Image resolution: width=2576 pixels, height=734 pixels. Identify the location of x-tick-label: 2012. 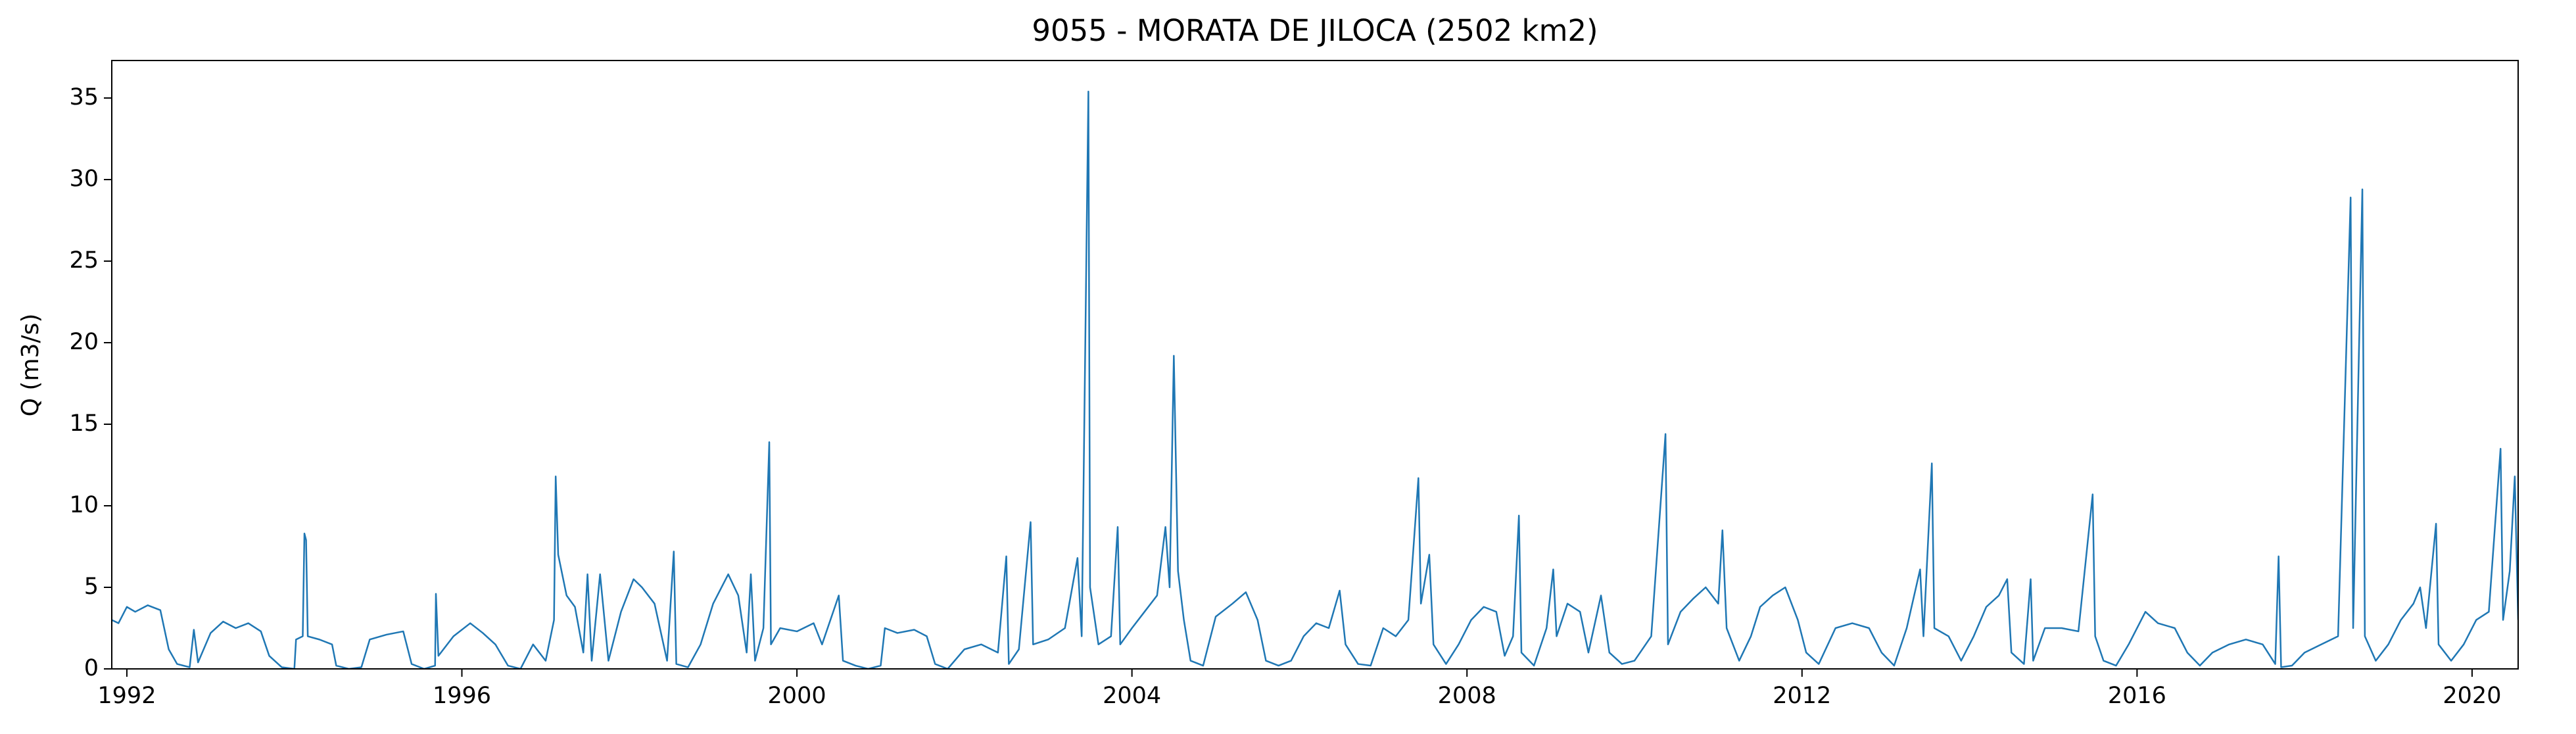
(1802, 696).